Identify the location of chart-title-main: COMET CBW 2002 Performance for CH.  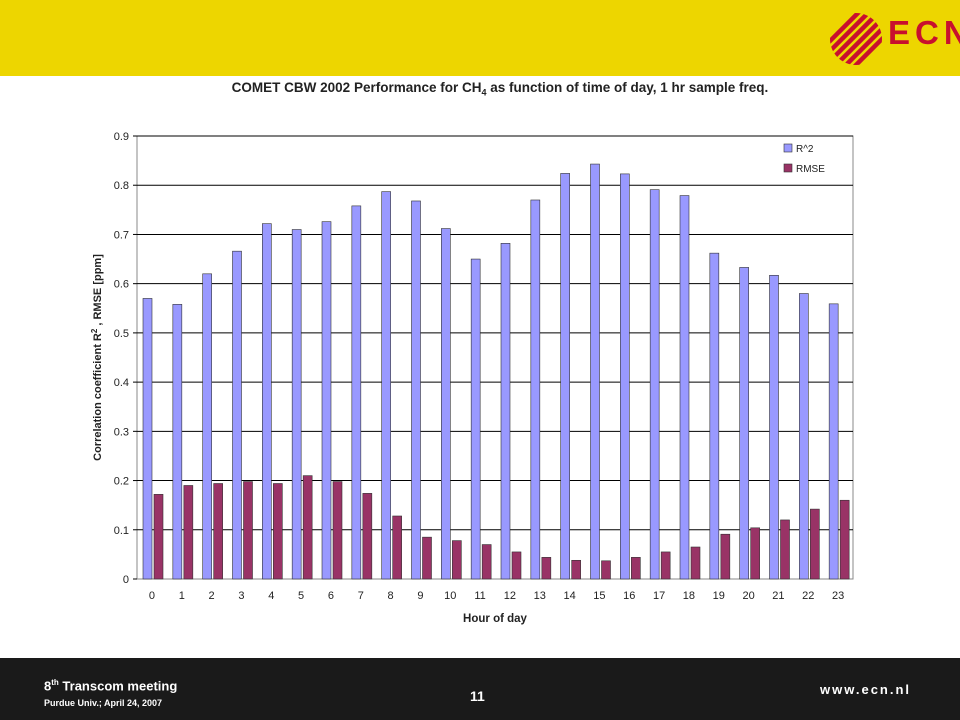
(356, 87).